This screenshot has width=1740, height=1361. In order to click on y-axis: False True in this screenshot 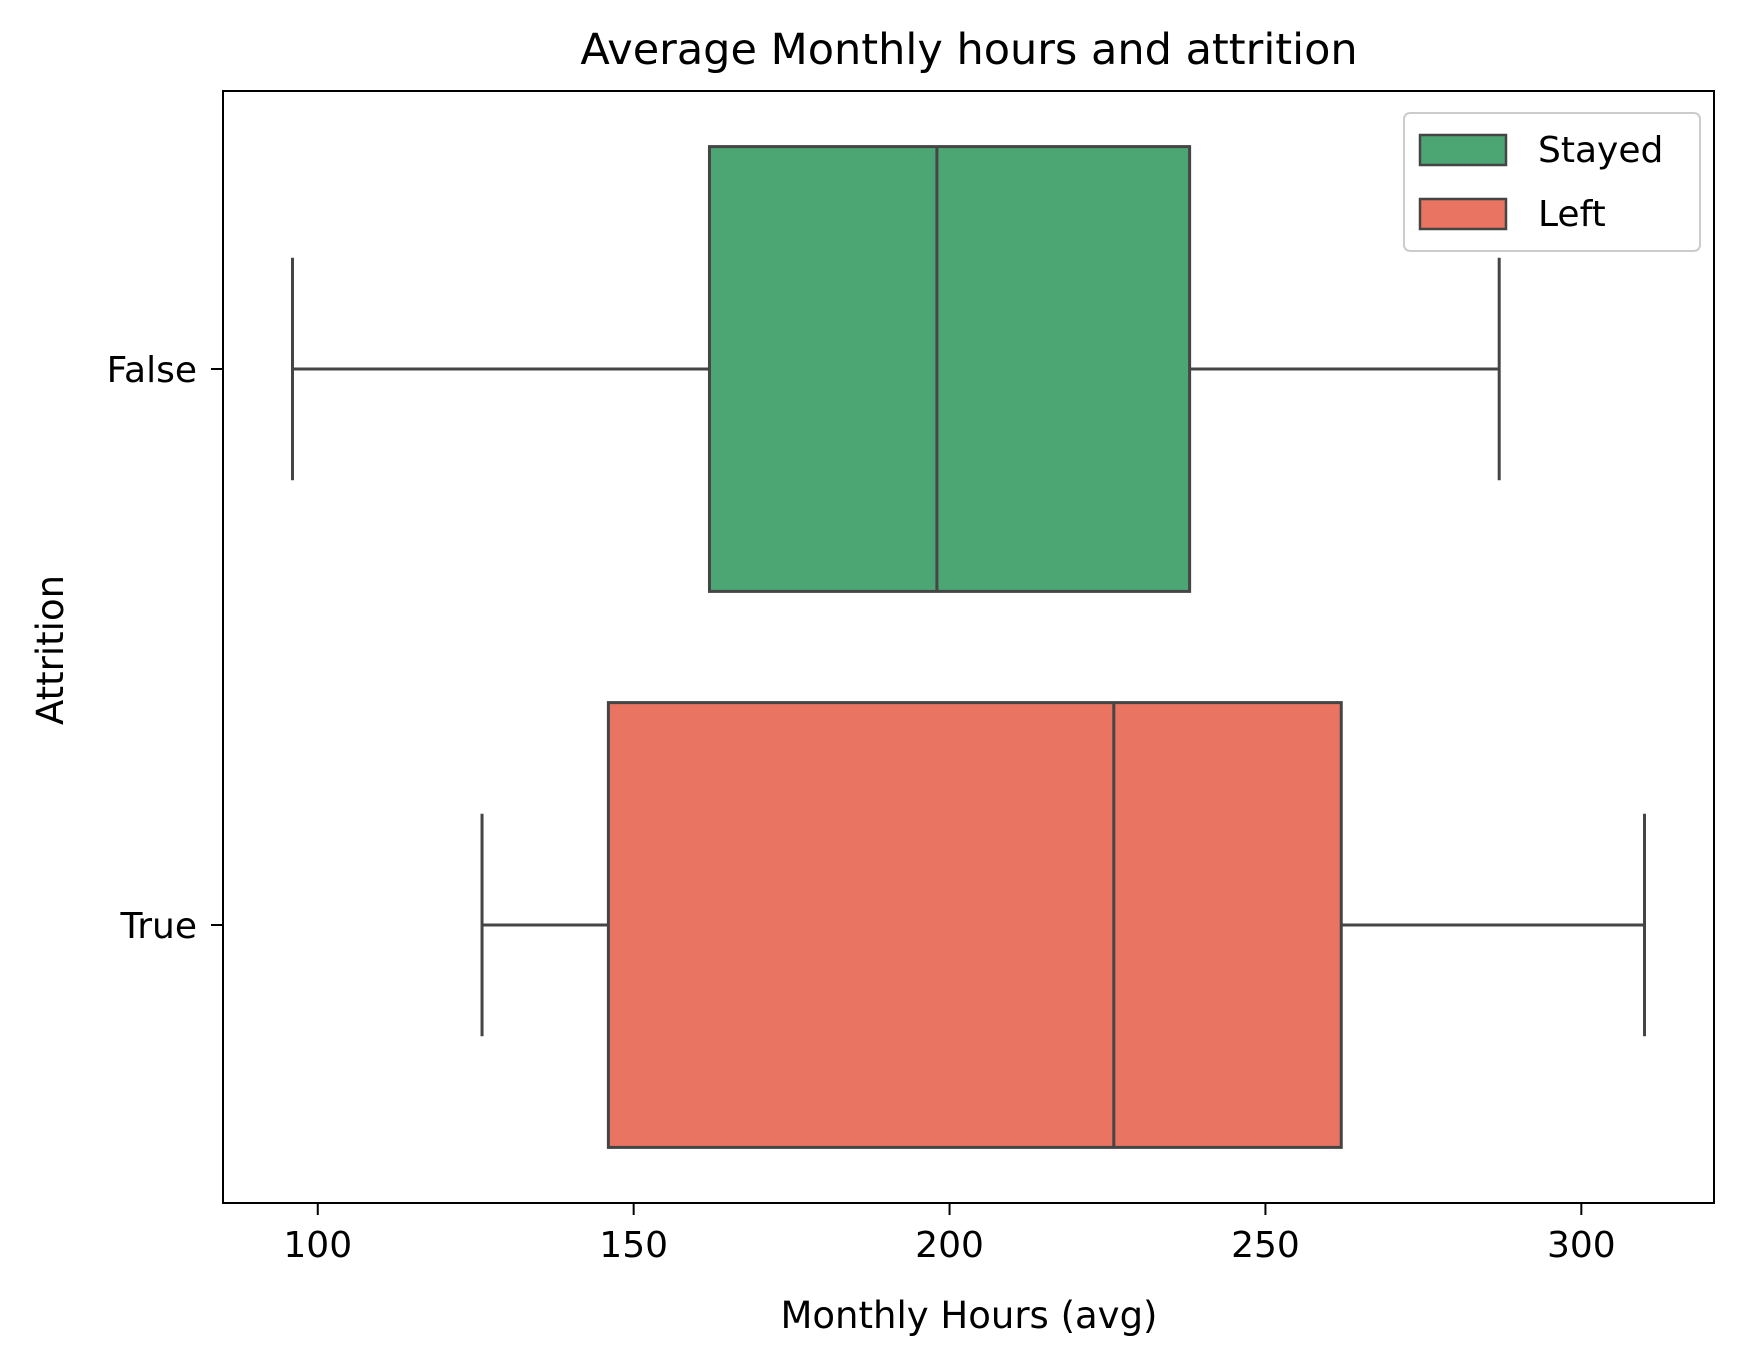, I will do `click(165, 648)`.